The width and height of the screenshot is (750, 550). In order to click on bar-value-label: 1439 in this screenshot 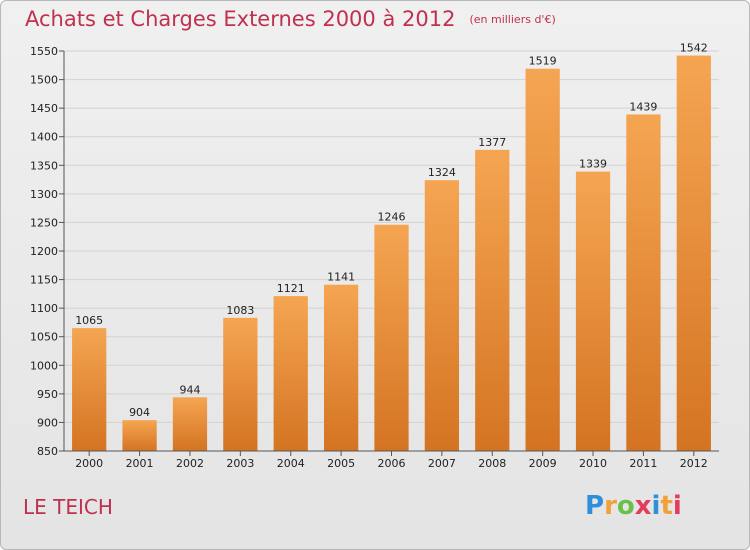, I will do `click(643, 106)`.